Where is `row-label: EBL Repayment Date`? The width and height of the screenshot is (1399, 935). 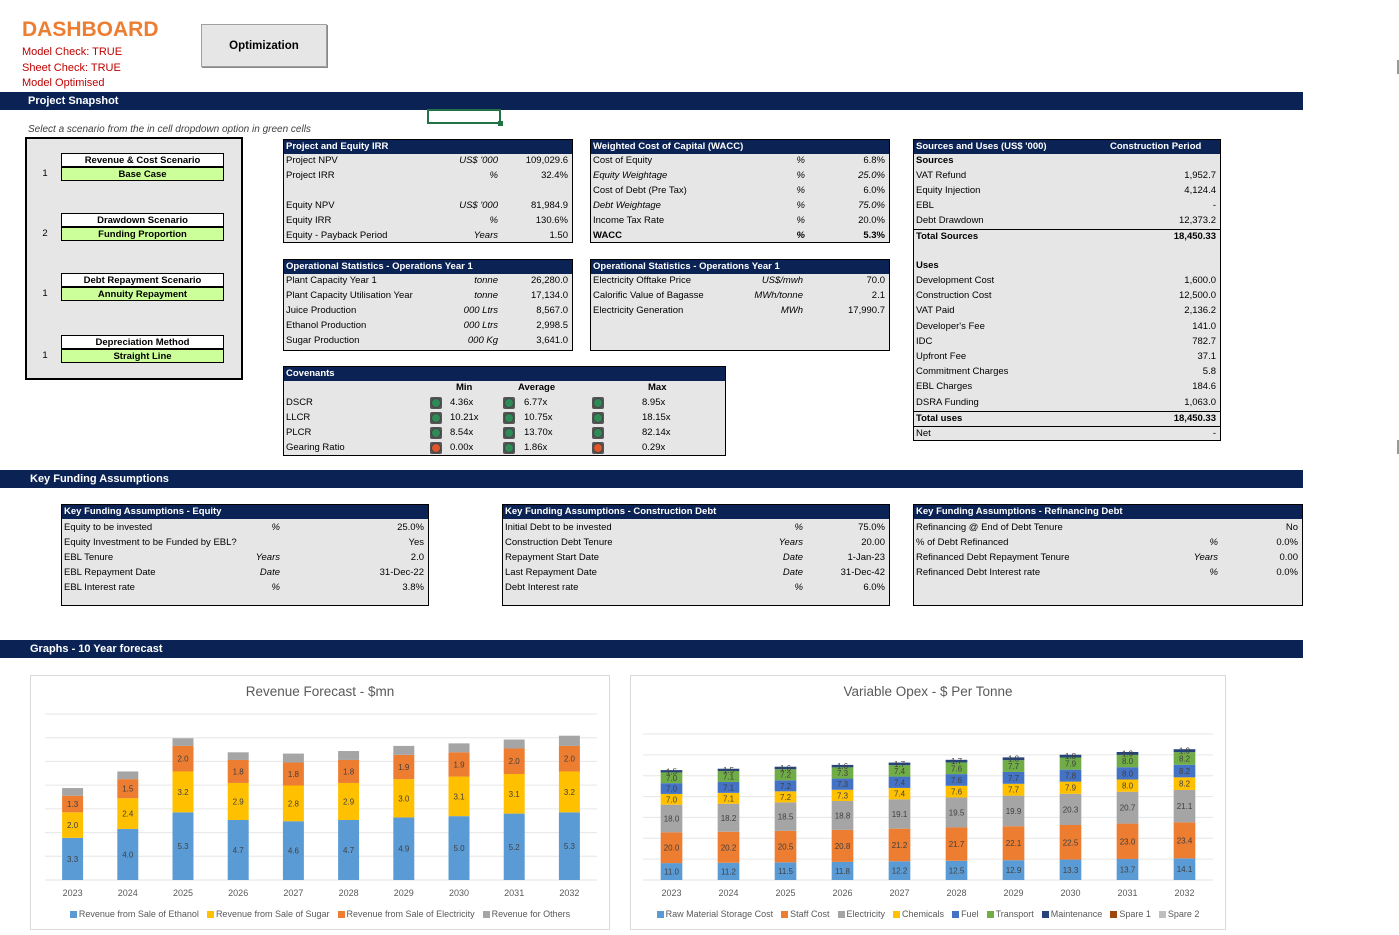 row-label: EBL Repayment Date is located at coordinates (110, 572).